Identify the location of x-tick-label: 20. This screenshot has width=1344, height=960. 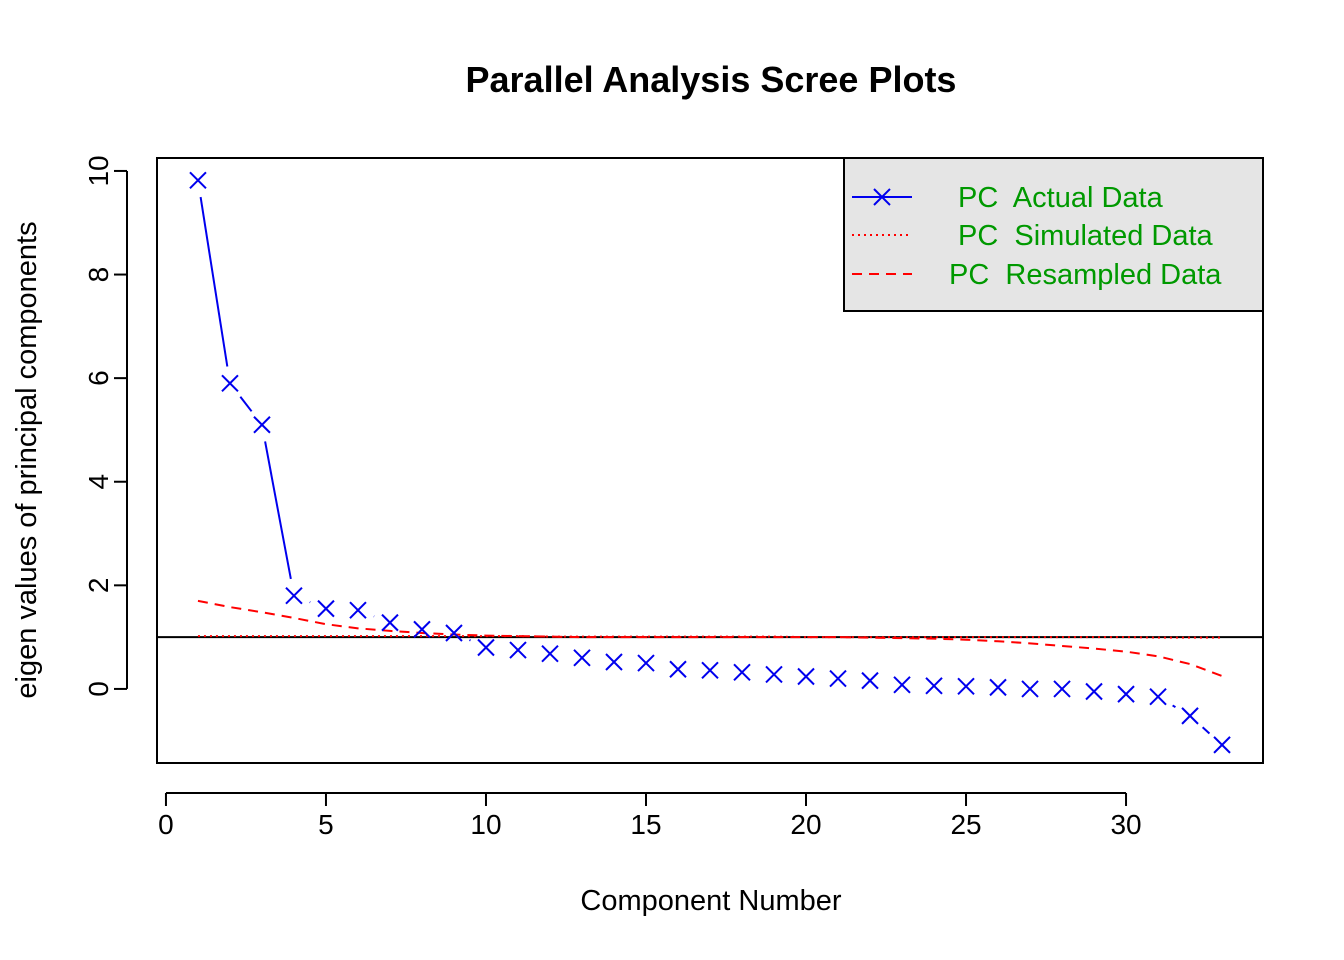
(805, 824).